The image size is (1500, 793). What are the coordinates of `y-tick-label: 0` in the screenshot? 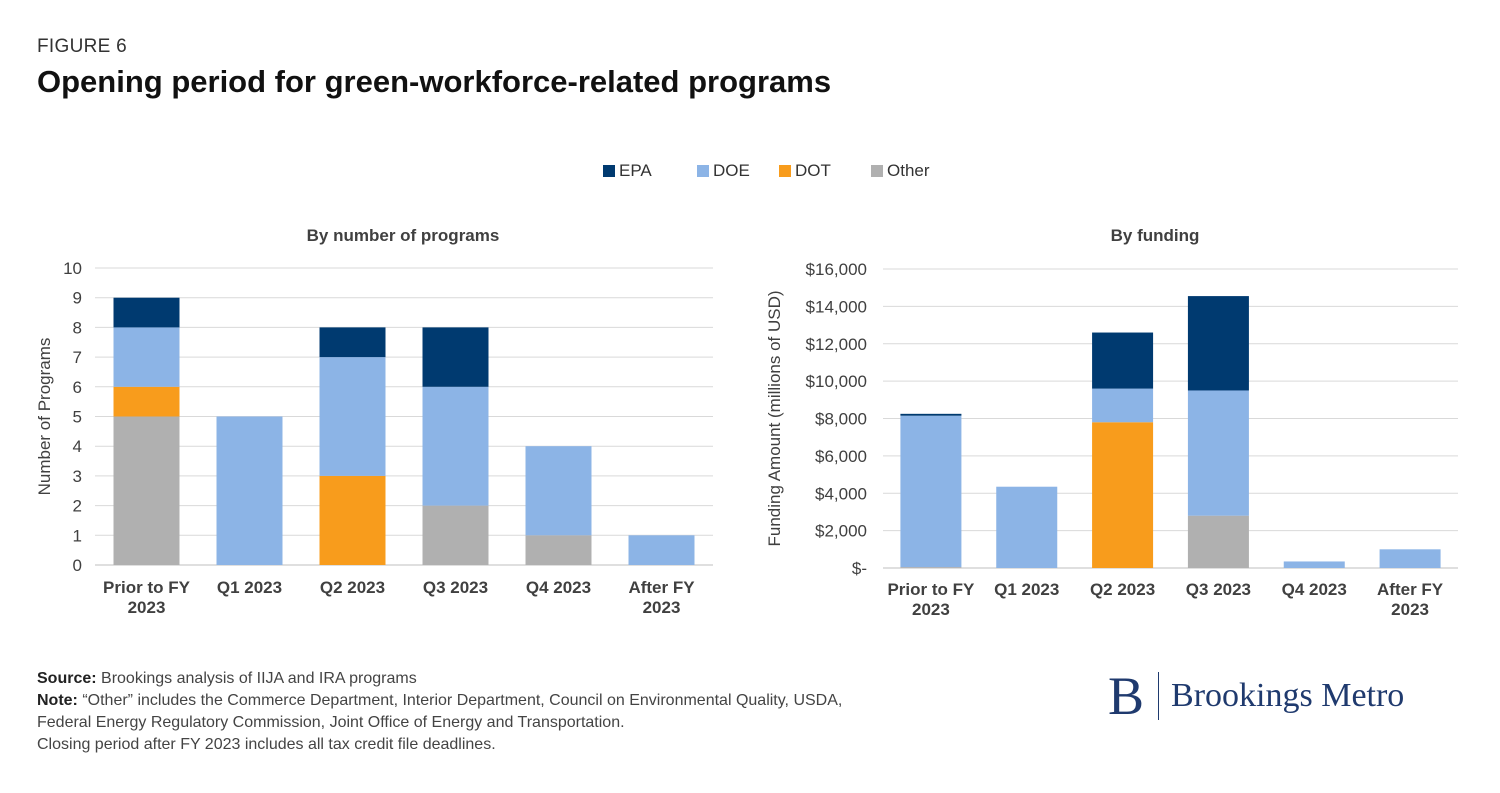 It's located at (77, 565).